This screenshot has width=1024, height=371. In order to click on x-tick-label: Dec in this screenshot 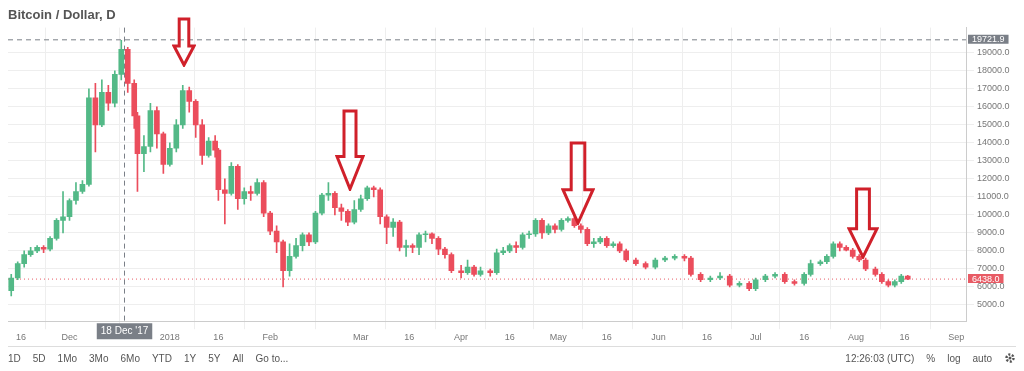, I will do `click(69, 337)`.